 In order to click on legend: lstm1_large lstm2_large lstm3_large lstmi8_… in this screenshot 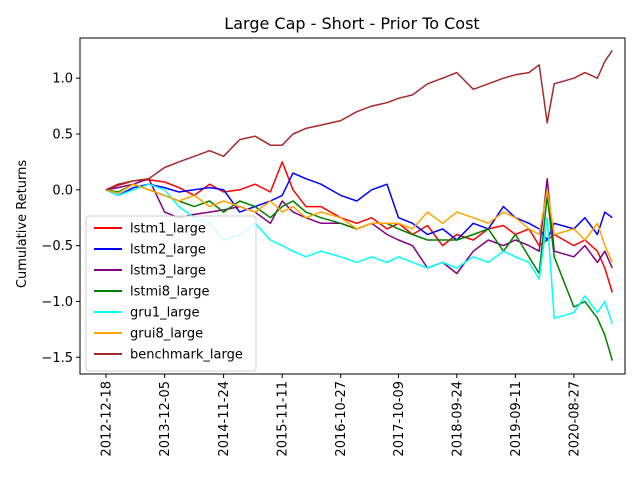, I will do `click(171, 293)`.